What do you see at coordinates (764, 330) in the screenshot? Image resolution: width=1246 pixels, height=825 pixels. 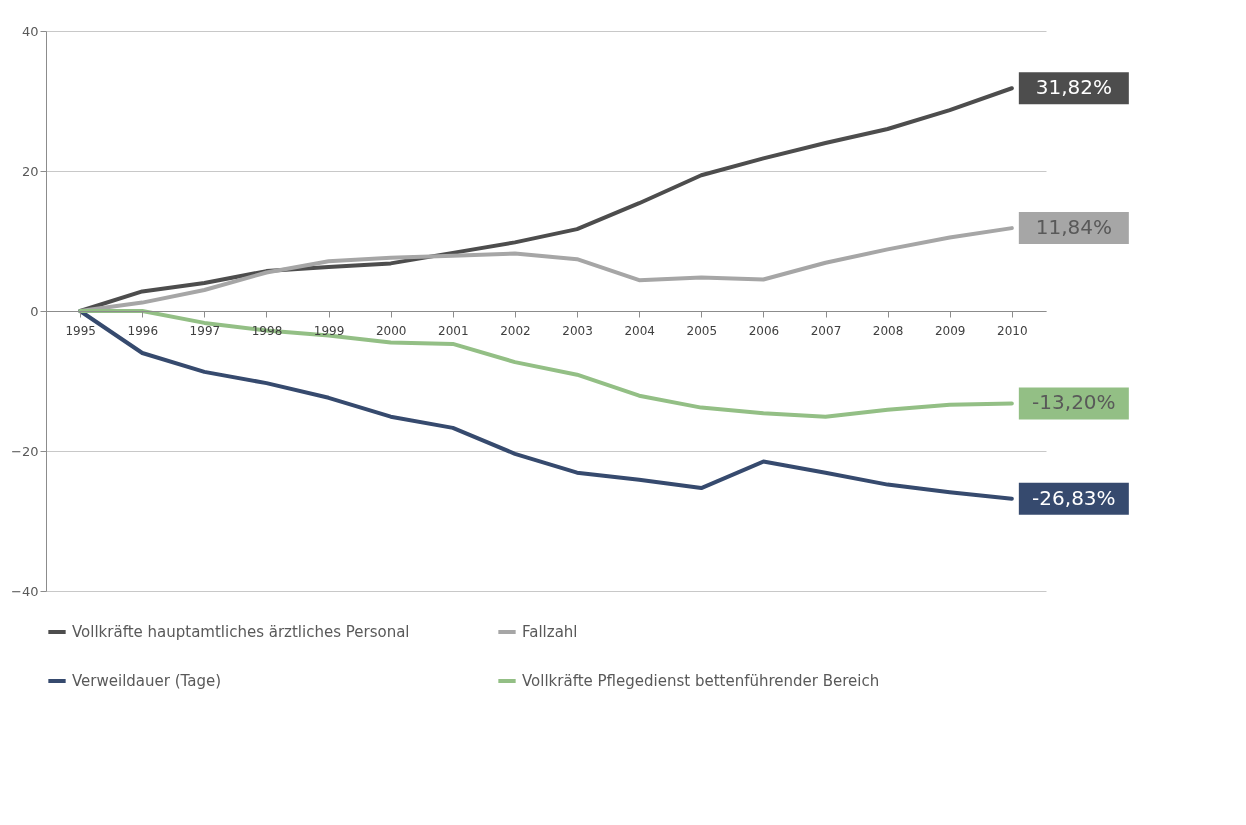 I see `x-tick-label: 2006` at bounding box center [764, 330].